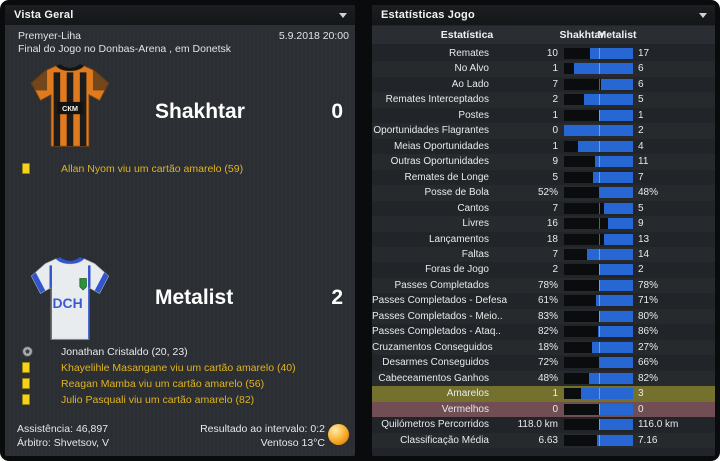 The image size is (720, 461). I want to click on referee-label: Árbitro: Shvetsov, V, so click(63, 443).